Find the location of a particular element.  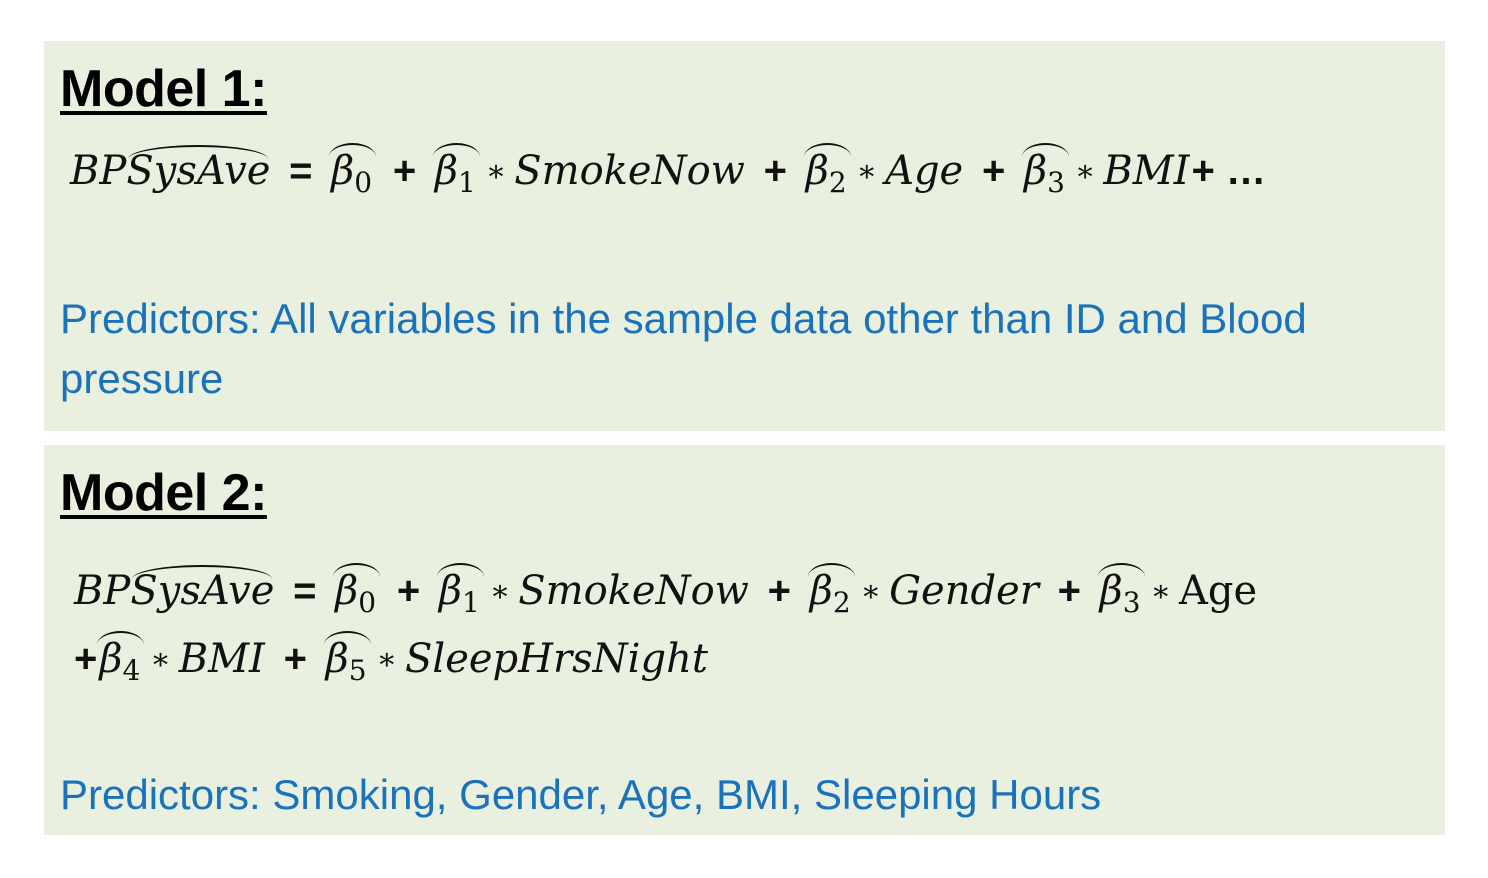

model-2-equation-line-2: +β4 ∗ BMI + β5 ∗ SleepHrsNight is located at coordinates (391, 661).